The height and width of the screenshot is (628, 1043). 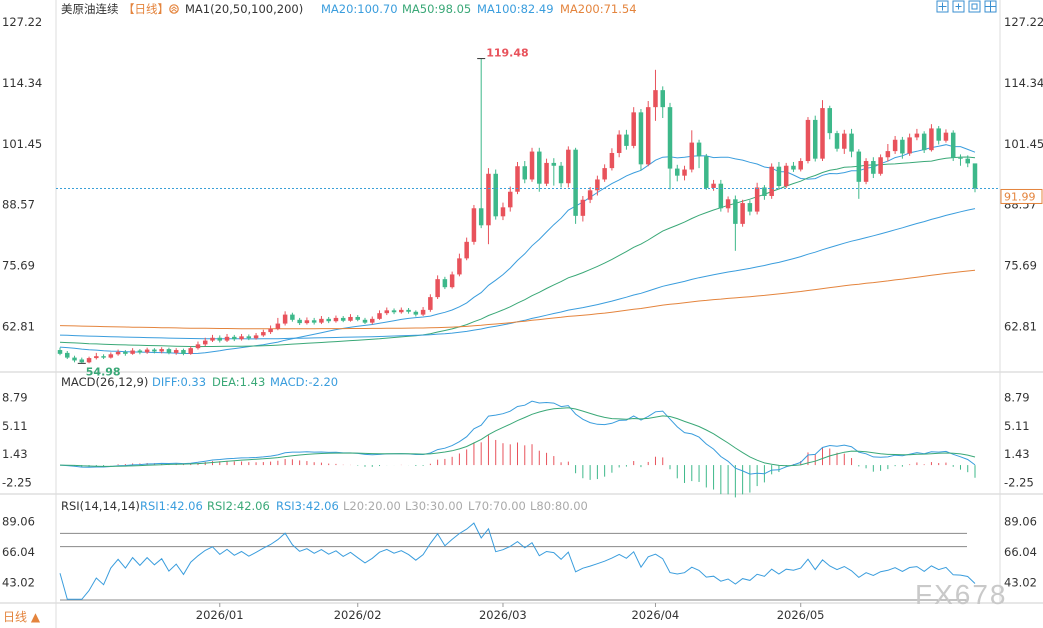 What do you see at coordinates (22, 22) in the screenshot?
I see `price-tick-left: 127.22` at bounding box center [22, 22].